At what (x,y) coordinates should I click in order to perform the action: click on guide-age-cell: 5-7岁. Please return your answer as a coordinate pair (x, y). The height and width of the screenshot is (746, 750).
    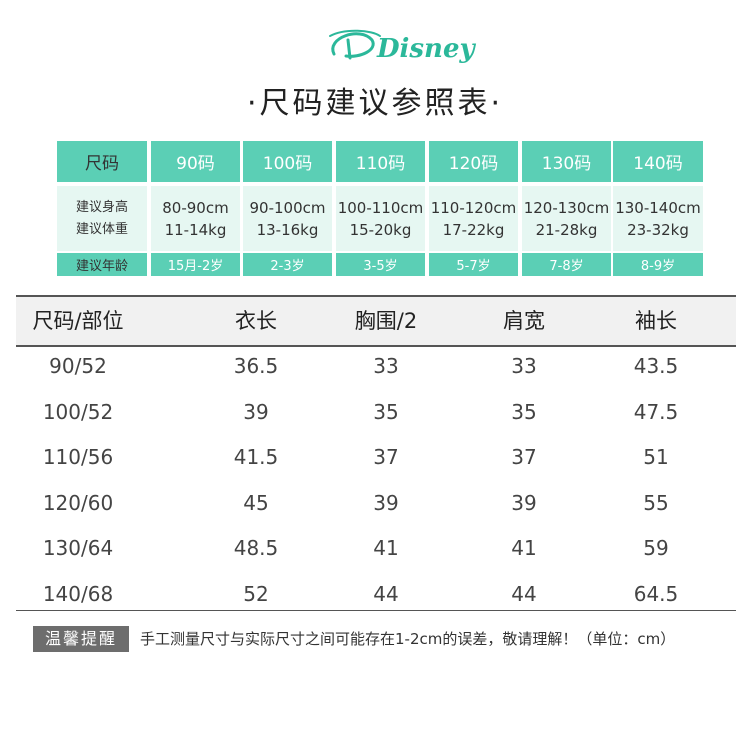
    Looking at the image, I should click on (473, 264).